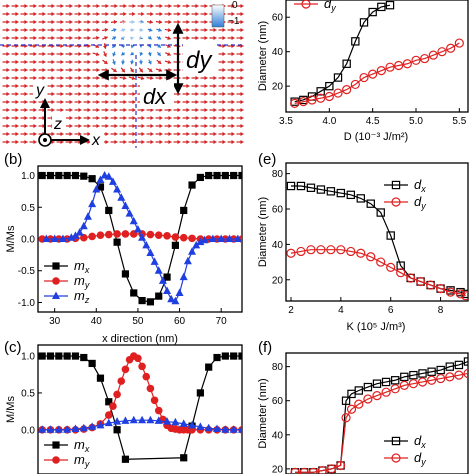 This screenshot has height=474, width=474. I want to click on y-tick-label: 80, so click(278, 367).